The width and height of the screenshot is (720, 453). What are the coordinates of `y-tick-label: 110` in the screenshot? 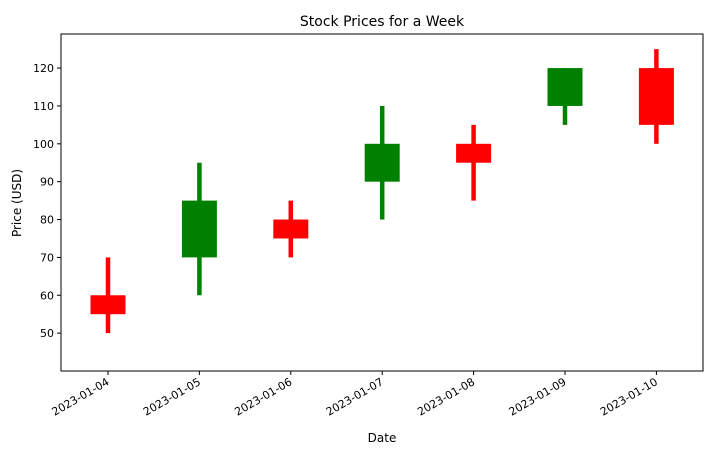 It's located at (43, 106).